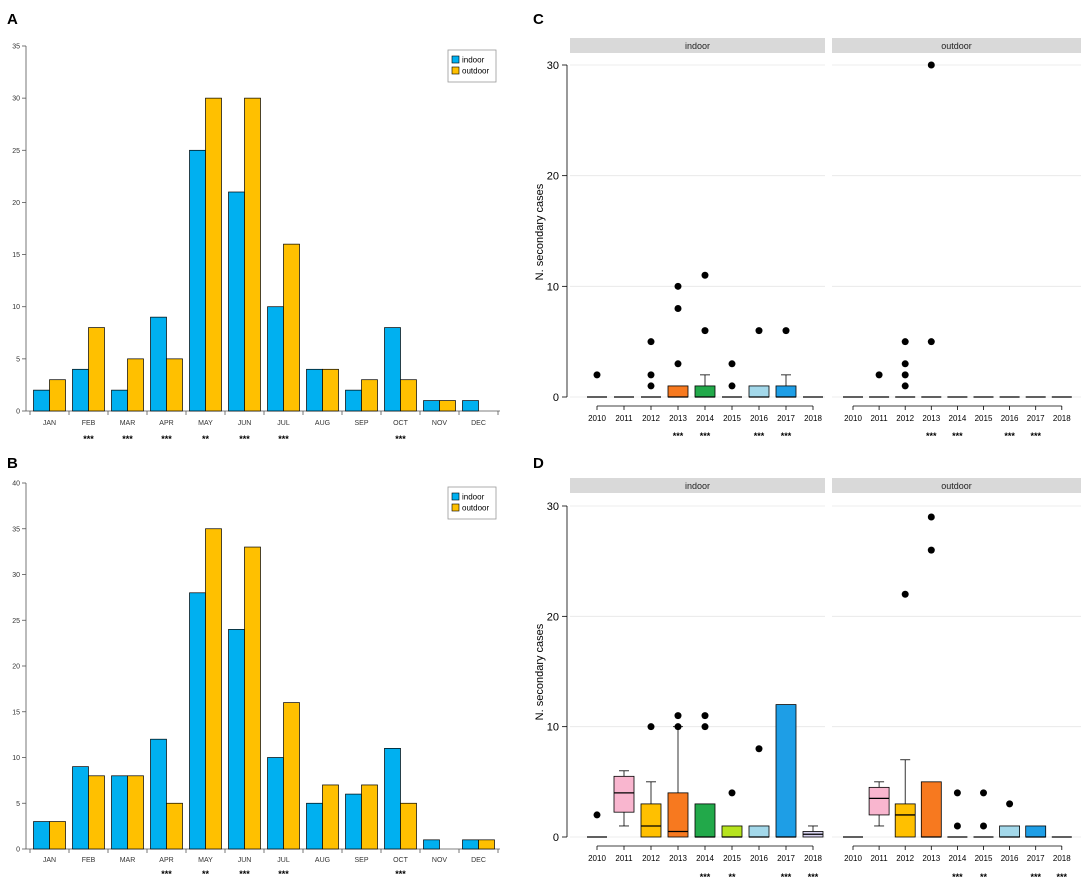 Image resolution: width=1084 pixels, height=881 pixels. What do you see at coordinates (245, 423) in the screenshot?
I see `month-label-jun: JUN` at bounding box center [245, 423].